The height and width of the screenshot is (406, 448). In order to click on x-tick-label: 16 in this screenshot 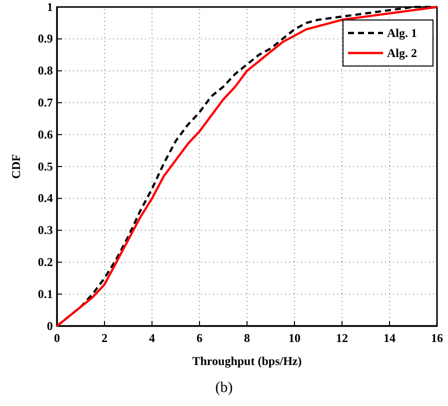, I will do `click(437, 338)`.